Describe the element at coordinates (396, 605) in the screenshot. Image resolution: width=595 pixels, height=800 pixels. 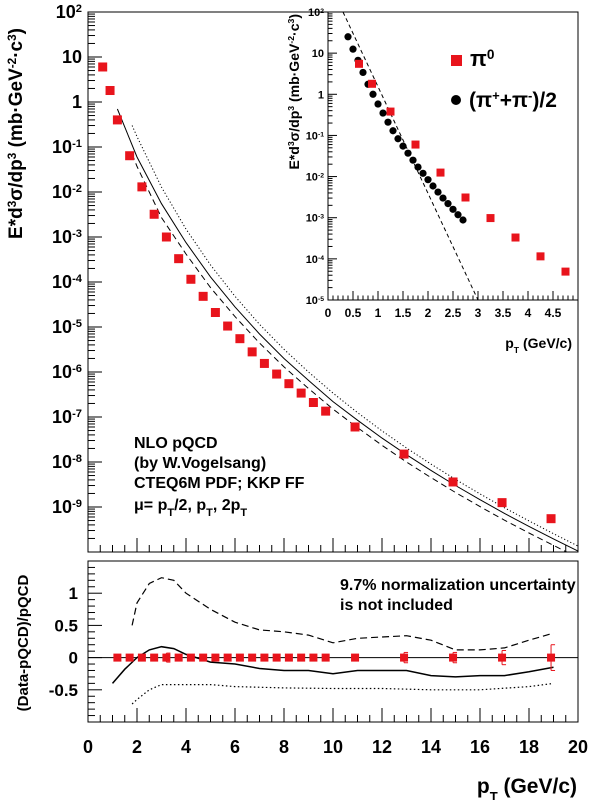
I see `ratio-note-line-2: is not included` at that location.